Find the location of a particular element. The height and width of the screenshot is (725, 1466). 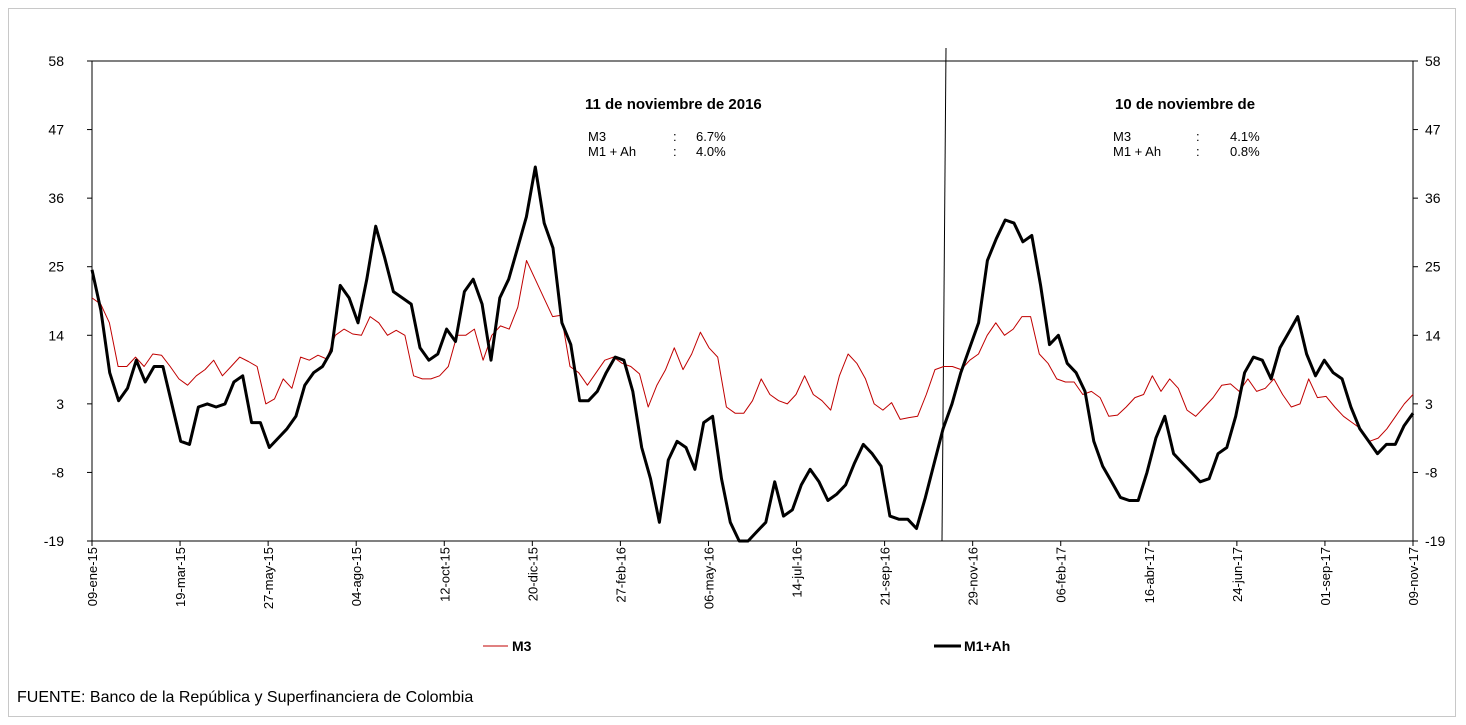

annotation-title: 11 de noviembre de 2016 is located at coordinates (673, 104).